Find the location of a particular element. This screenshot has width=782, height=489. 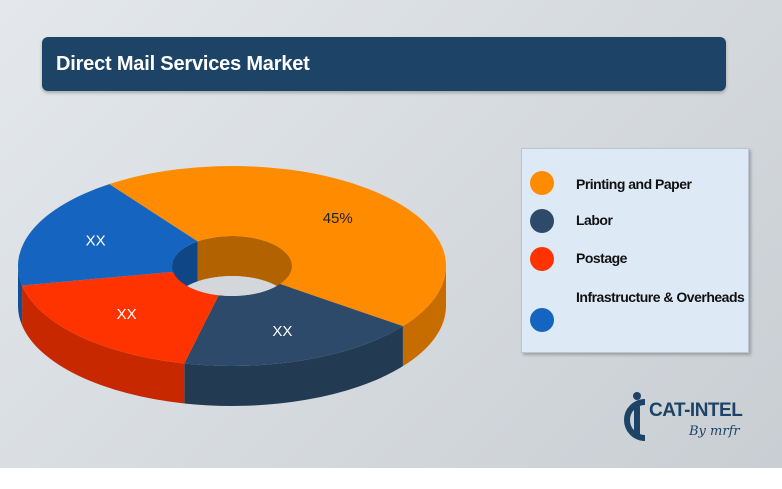

legend-label: Postage is located at coordinates (601, 258).